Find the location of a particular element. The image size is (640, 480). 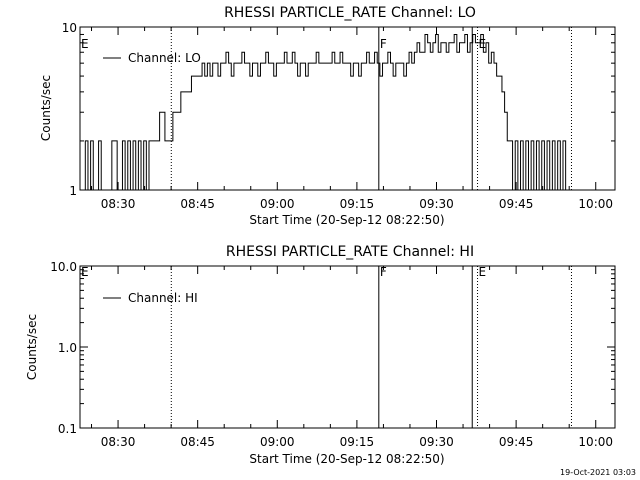

panel-hi-x-axis-label: Start Time (20-Sep-12 08:22:50) is located at coordinates (346, 459).